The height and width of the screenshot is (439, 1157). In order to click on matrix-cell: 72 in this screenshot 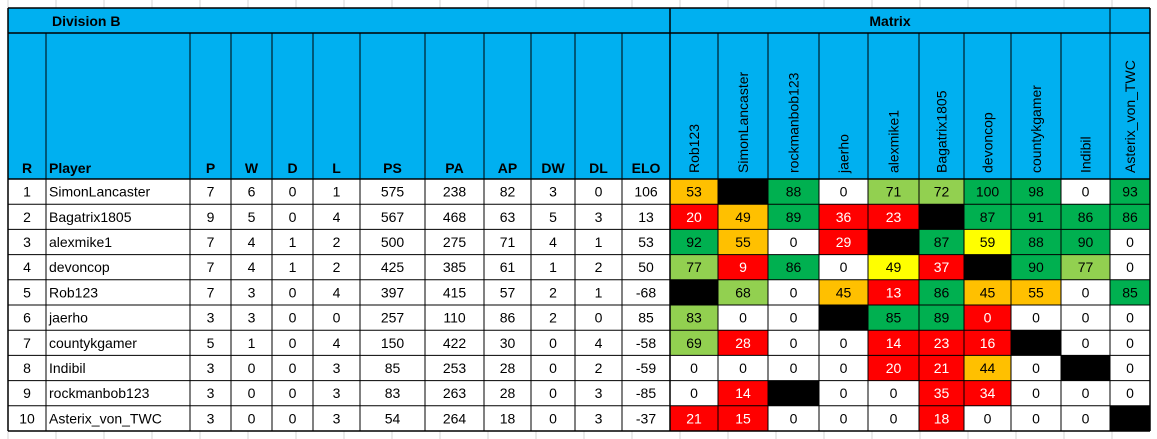, I will do `click(941, 192)`.